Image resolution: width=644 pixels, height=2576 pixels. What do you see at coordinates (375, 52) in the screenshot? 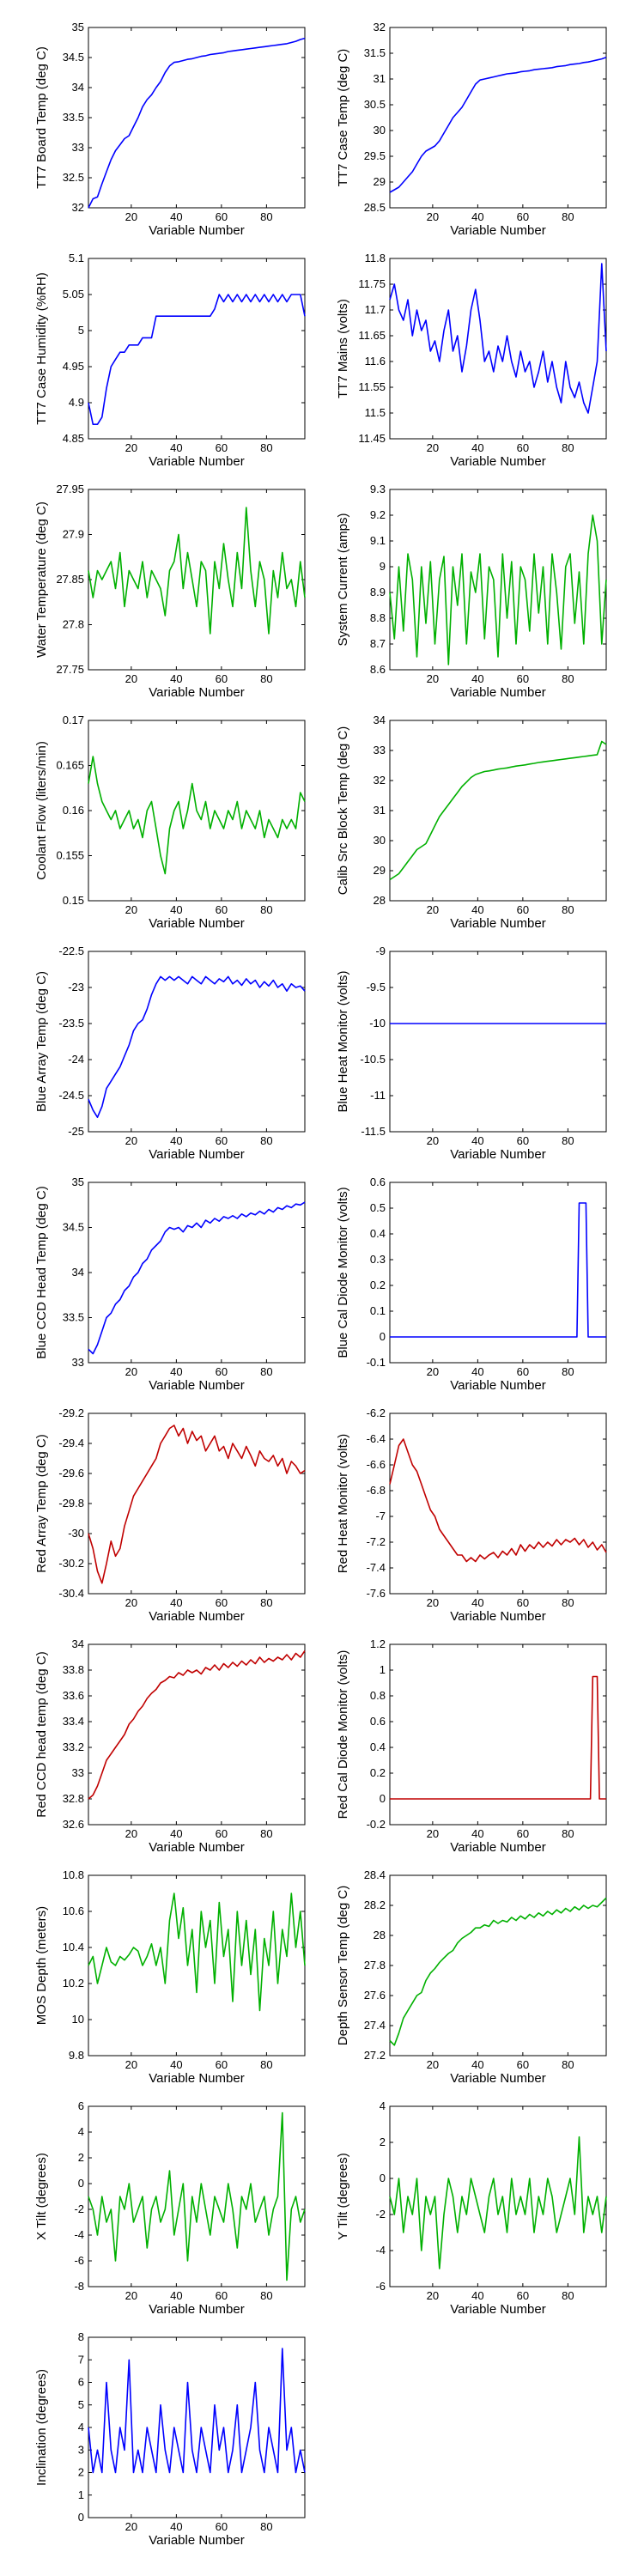
I see `y-tick-label: 31.5` at bounding box center [375, 52].